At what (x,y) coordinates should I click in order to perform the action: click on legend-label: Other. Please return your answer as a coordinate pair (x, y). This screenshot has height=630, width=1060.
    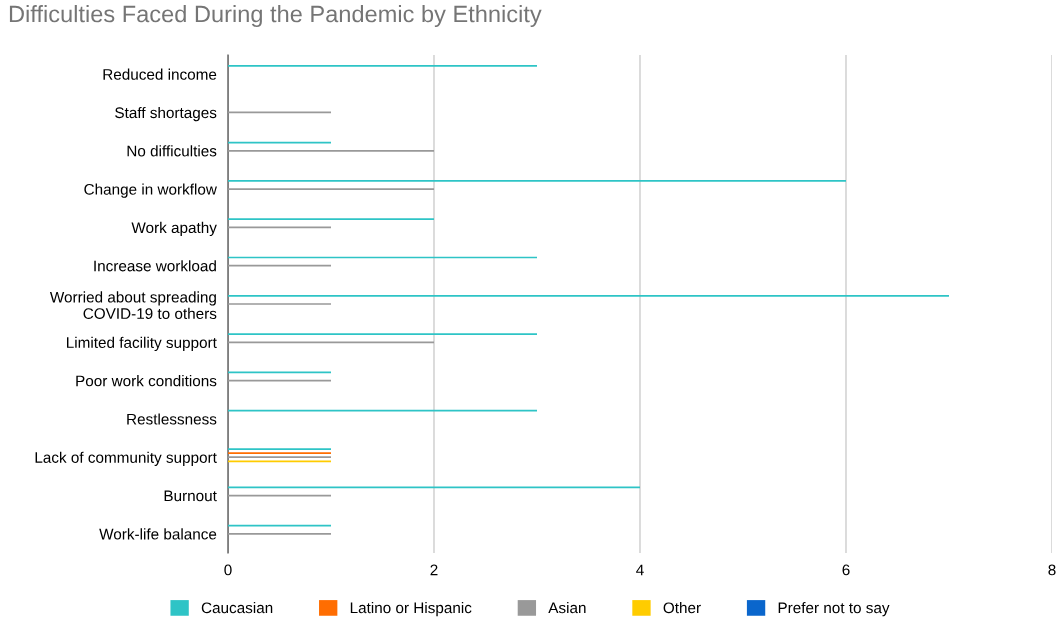
    Looking at the image, I should click on (682, 608).